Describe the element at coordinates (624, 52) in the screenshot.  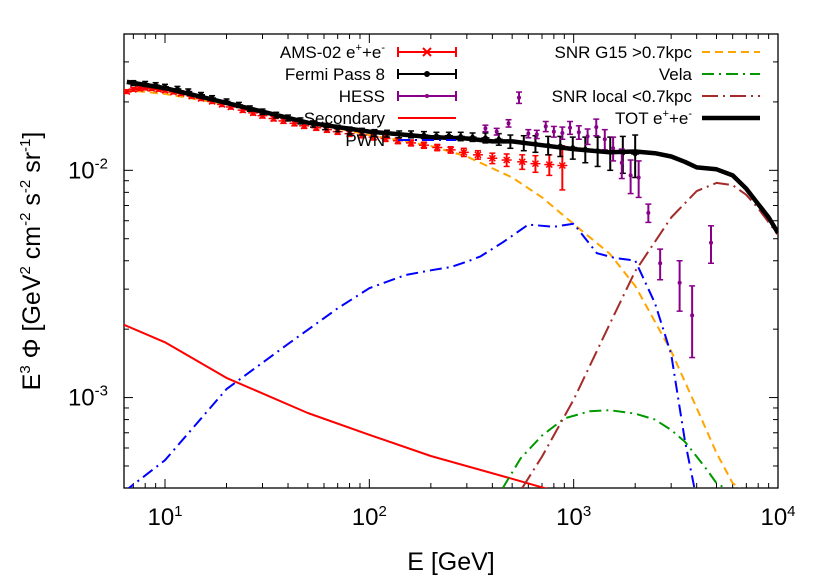
I see `legend-label: SNR G15 >0.7kpc` at that location.